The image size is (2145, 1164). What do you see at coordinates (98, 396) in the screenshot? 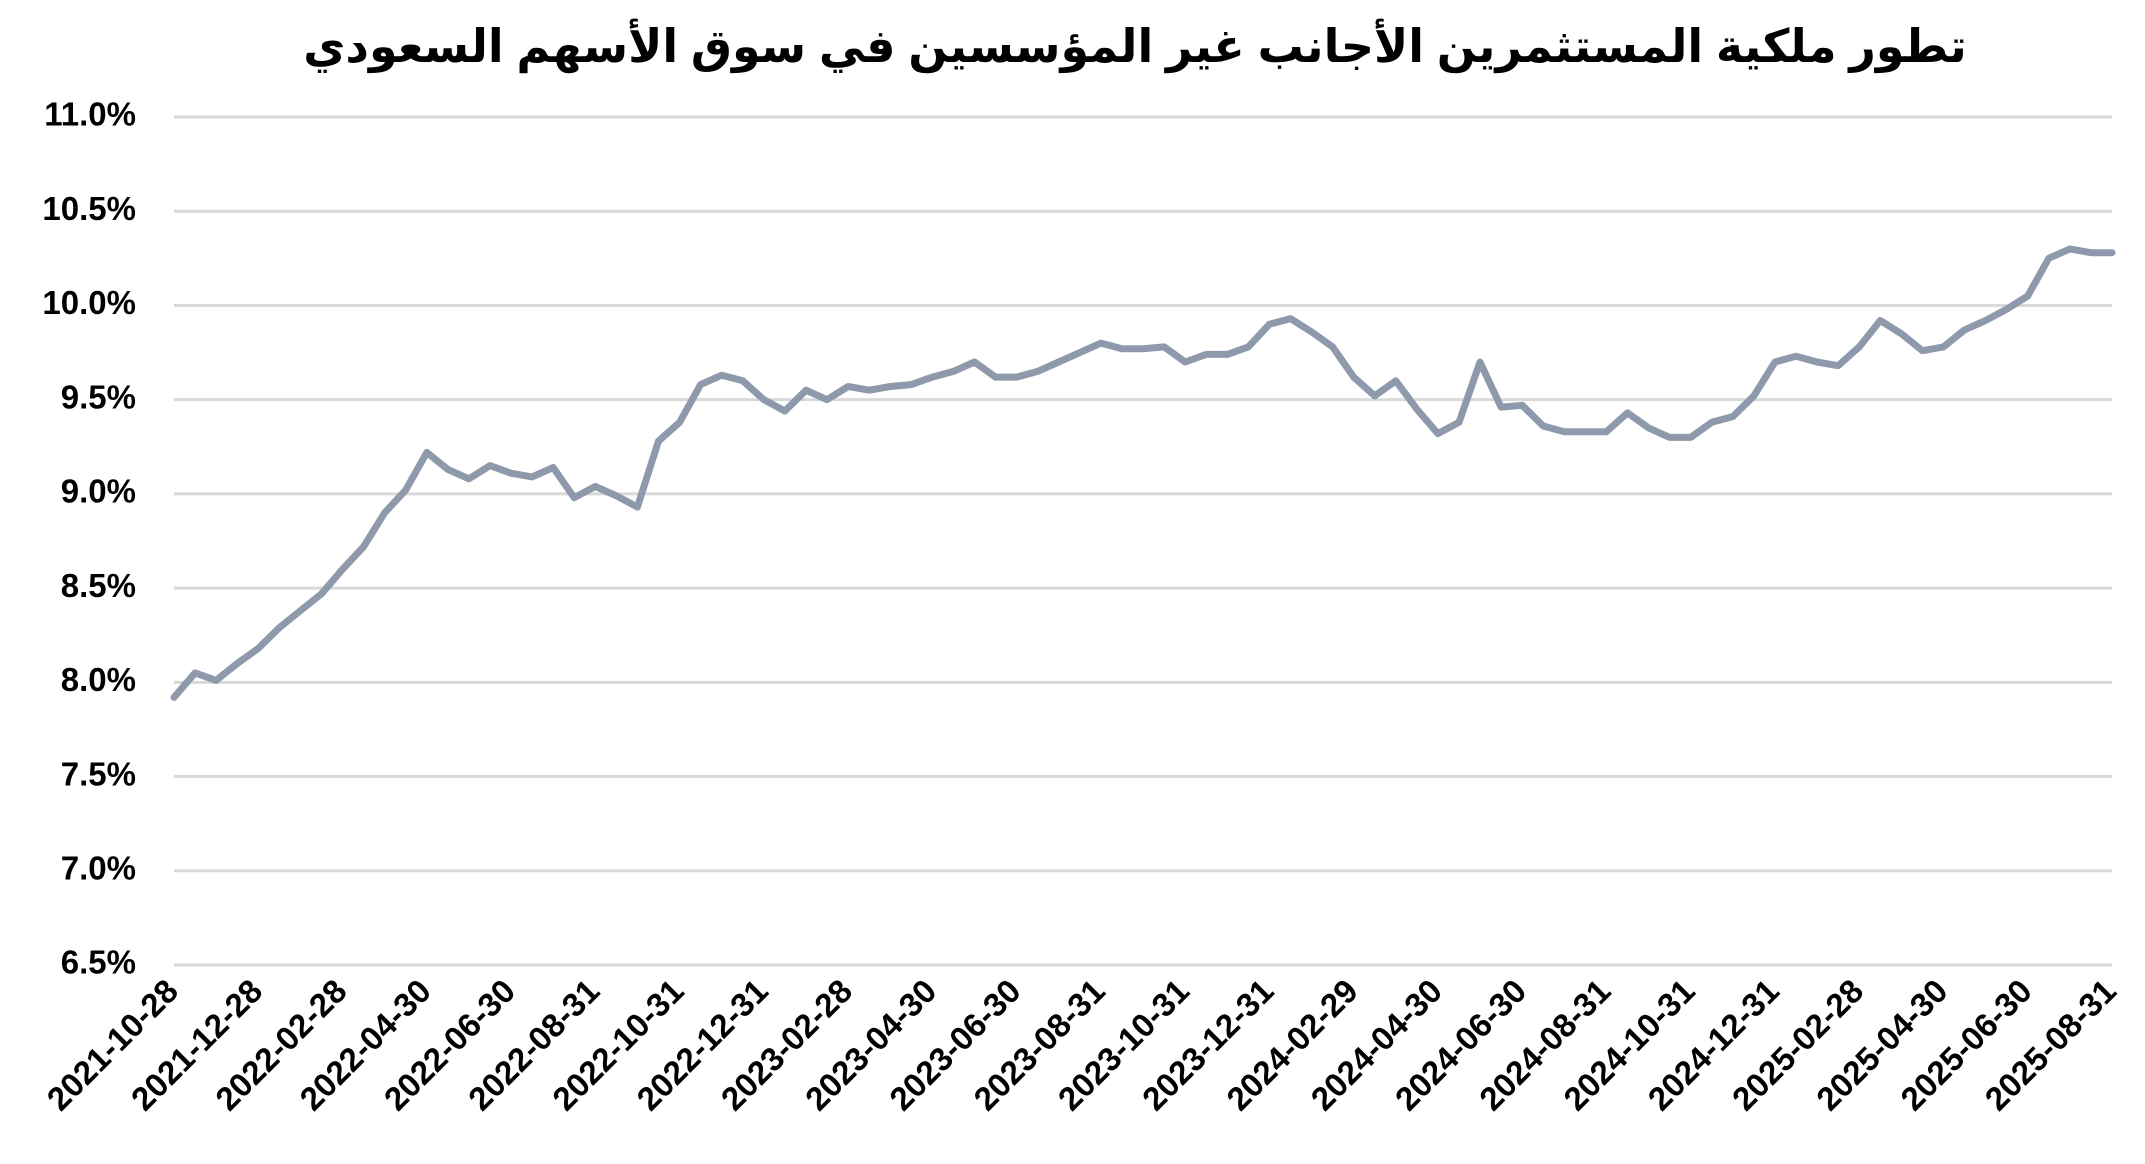
I see `y-tick-label: 9.5%` at bounding box center [98, 396].